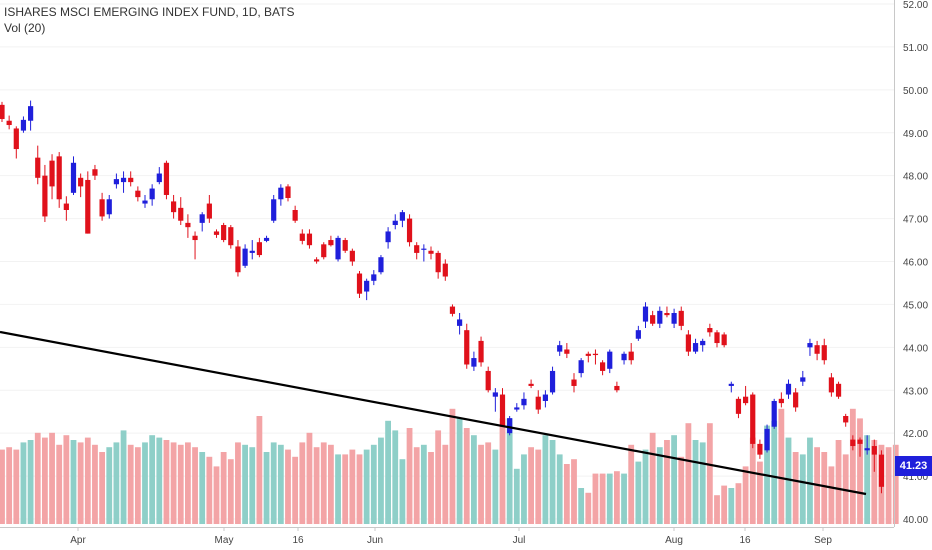  What do you see at coordinates (451, 536) in the screenshot?
I see `time-axis: Apr May 16 Jun Jul Aug 16 Sep` at bounding box center [451, 536].